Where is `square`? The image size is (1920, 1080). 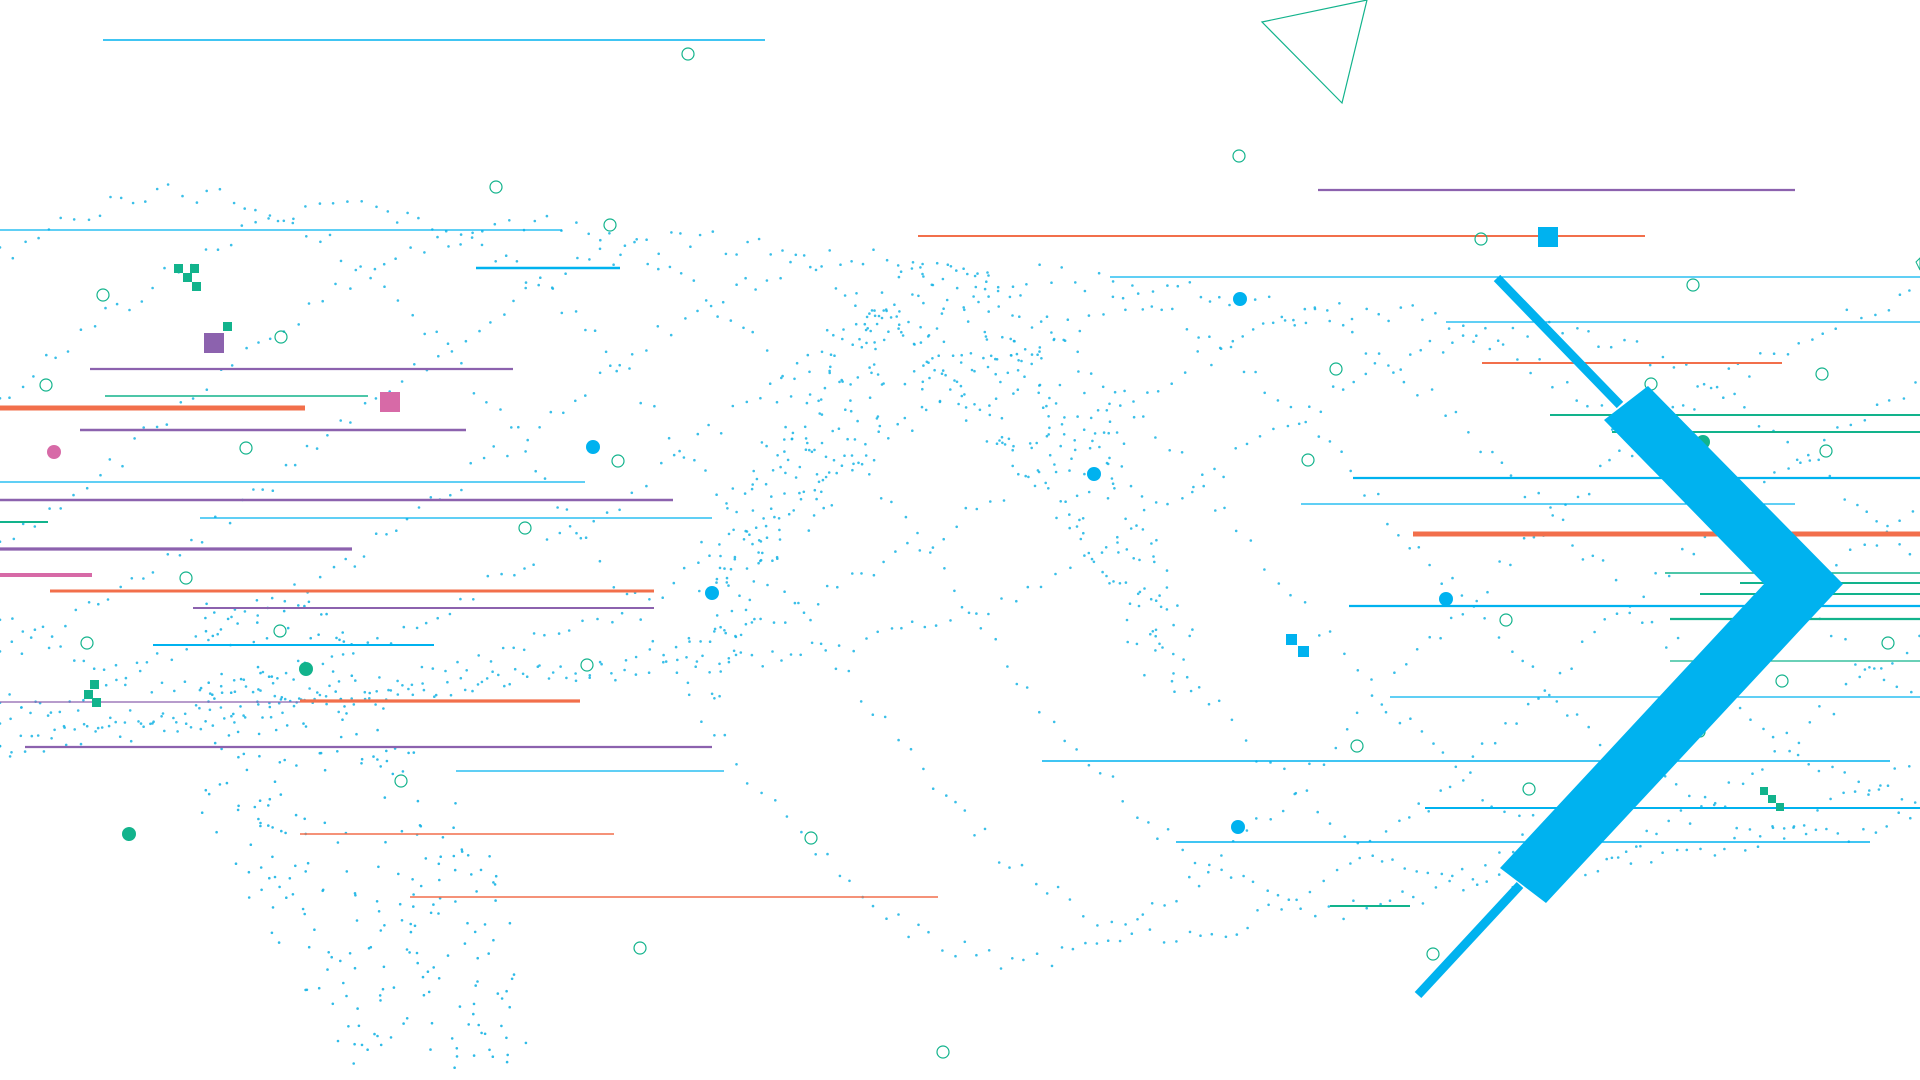
square is located at coordinates (227, 326).